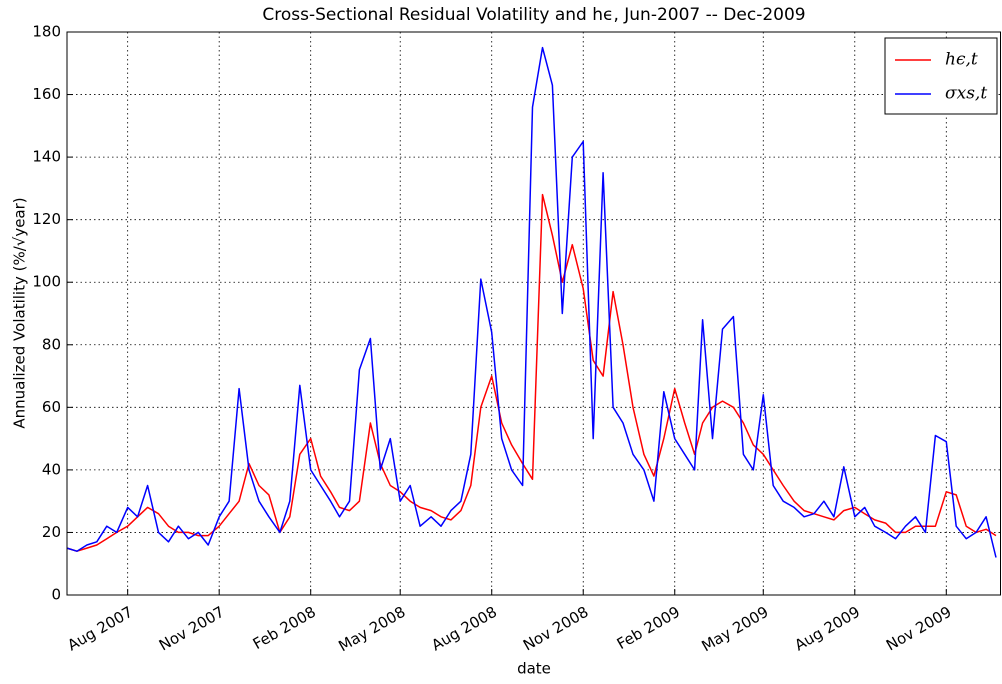 The width and height of the screenshot is (1002, 684). Describe the element at coordinates (941, 76) in the screenshot. I see `legend-box` at that location.